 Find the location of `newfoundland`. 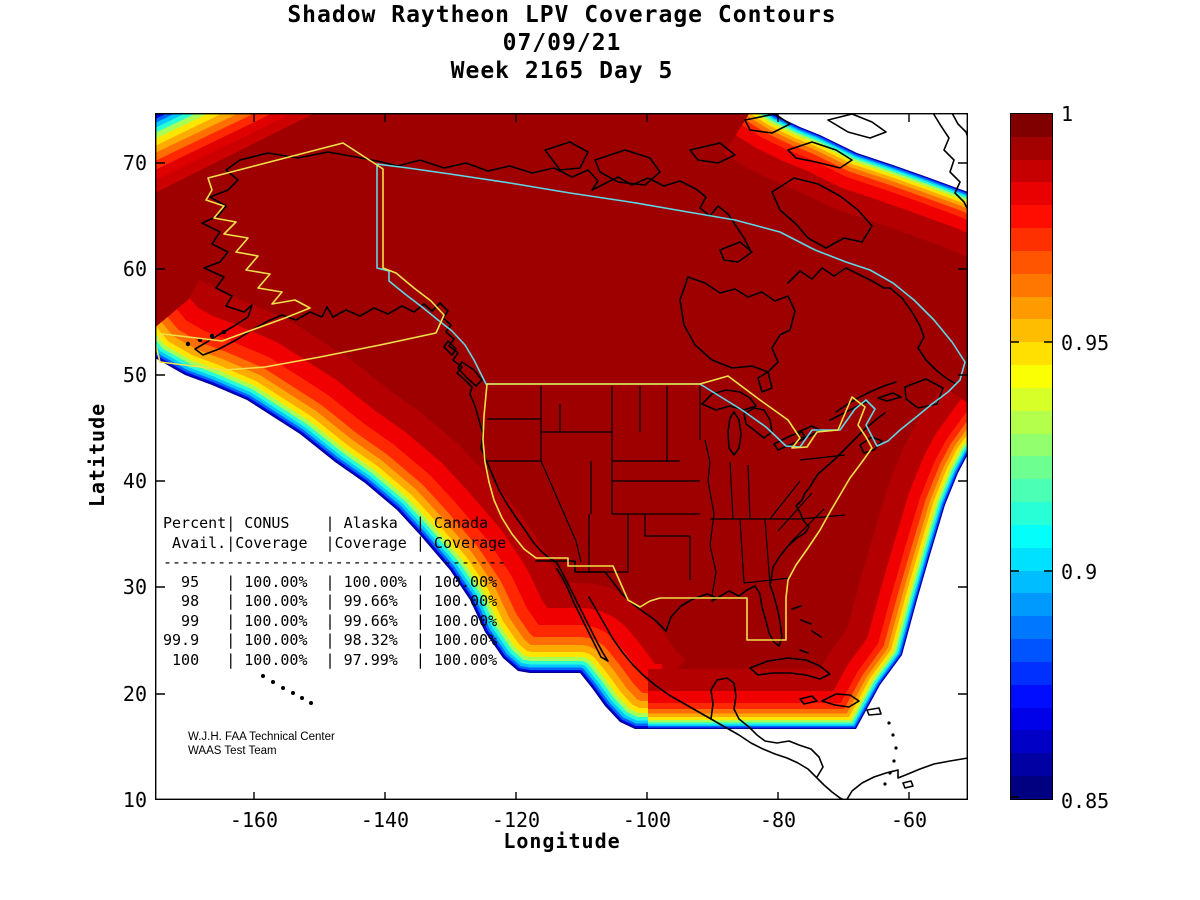

newfoundland is located at coordinates (924, 393).